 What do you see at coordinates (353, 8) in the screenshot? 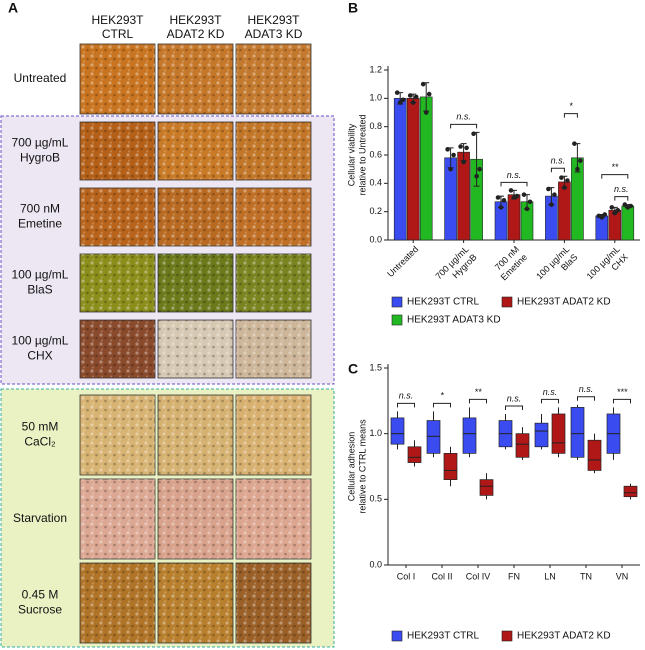
I see `panel-label: B` at bounding box center [353, 8].